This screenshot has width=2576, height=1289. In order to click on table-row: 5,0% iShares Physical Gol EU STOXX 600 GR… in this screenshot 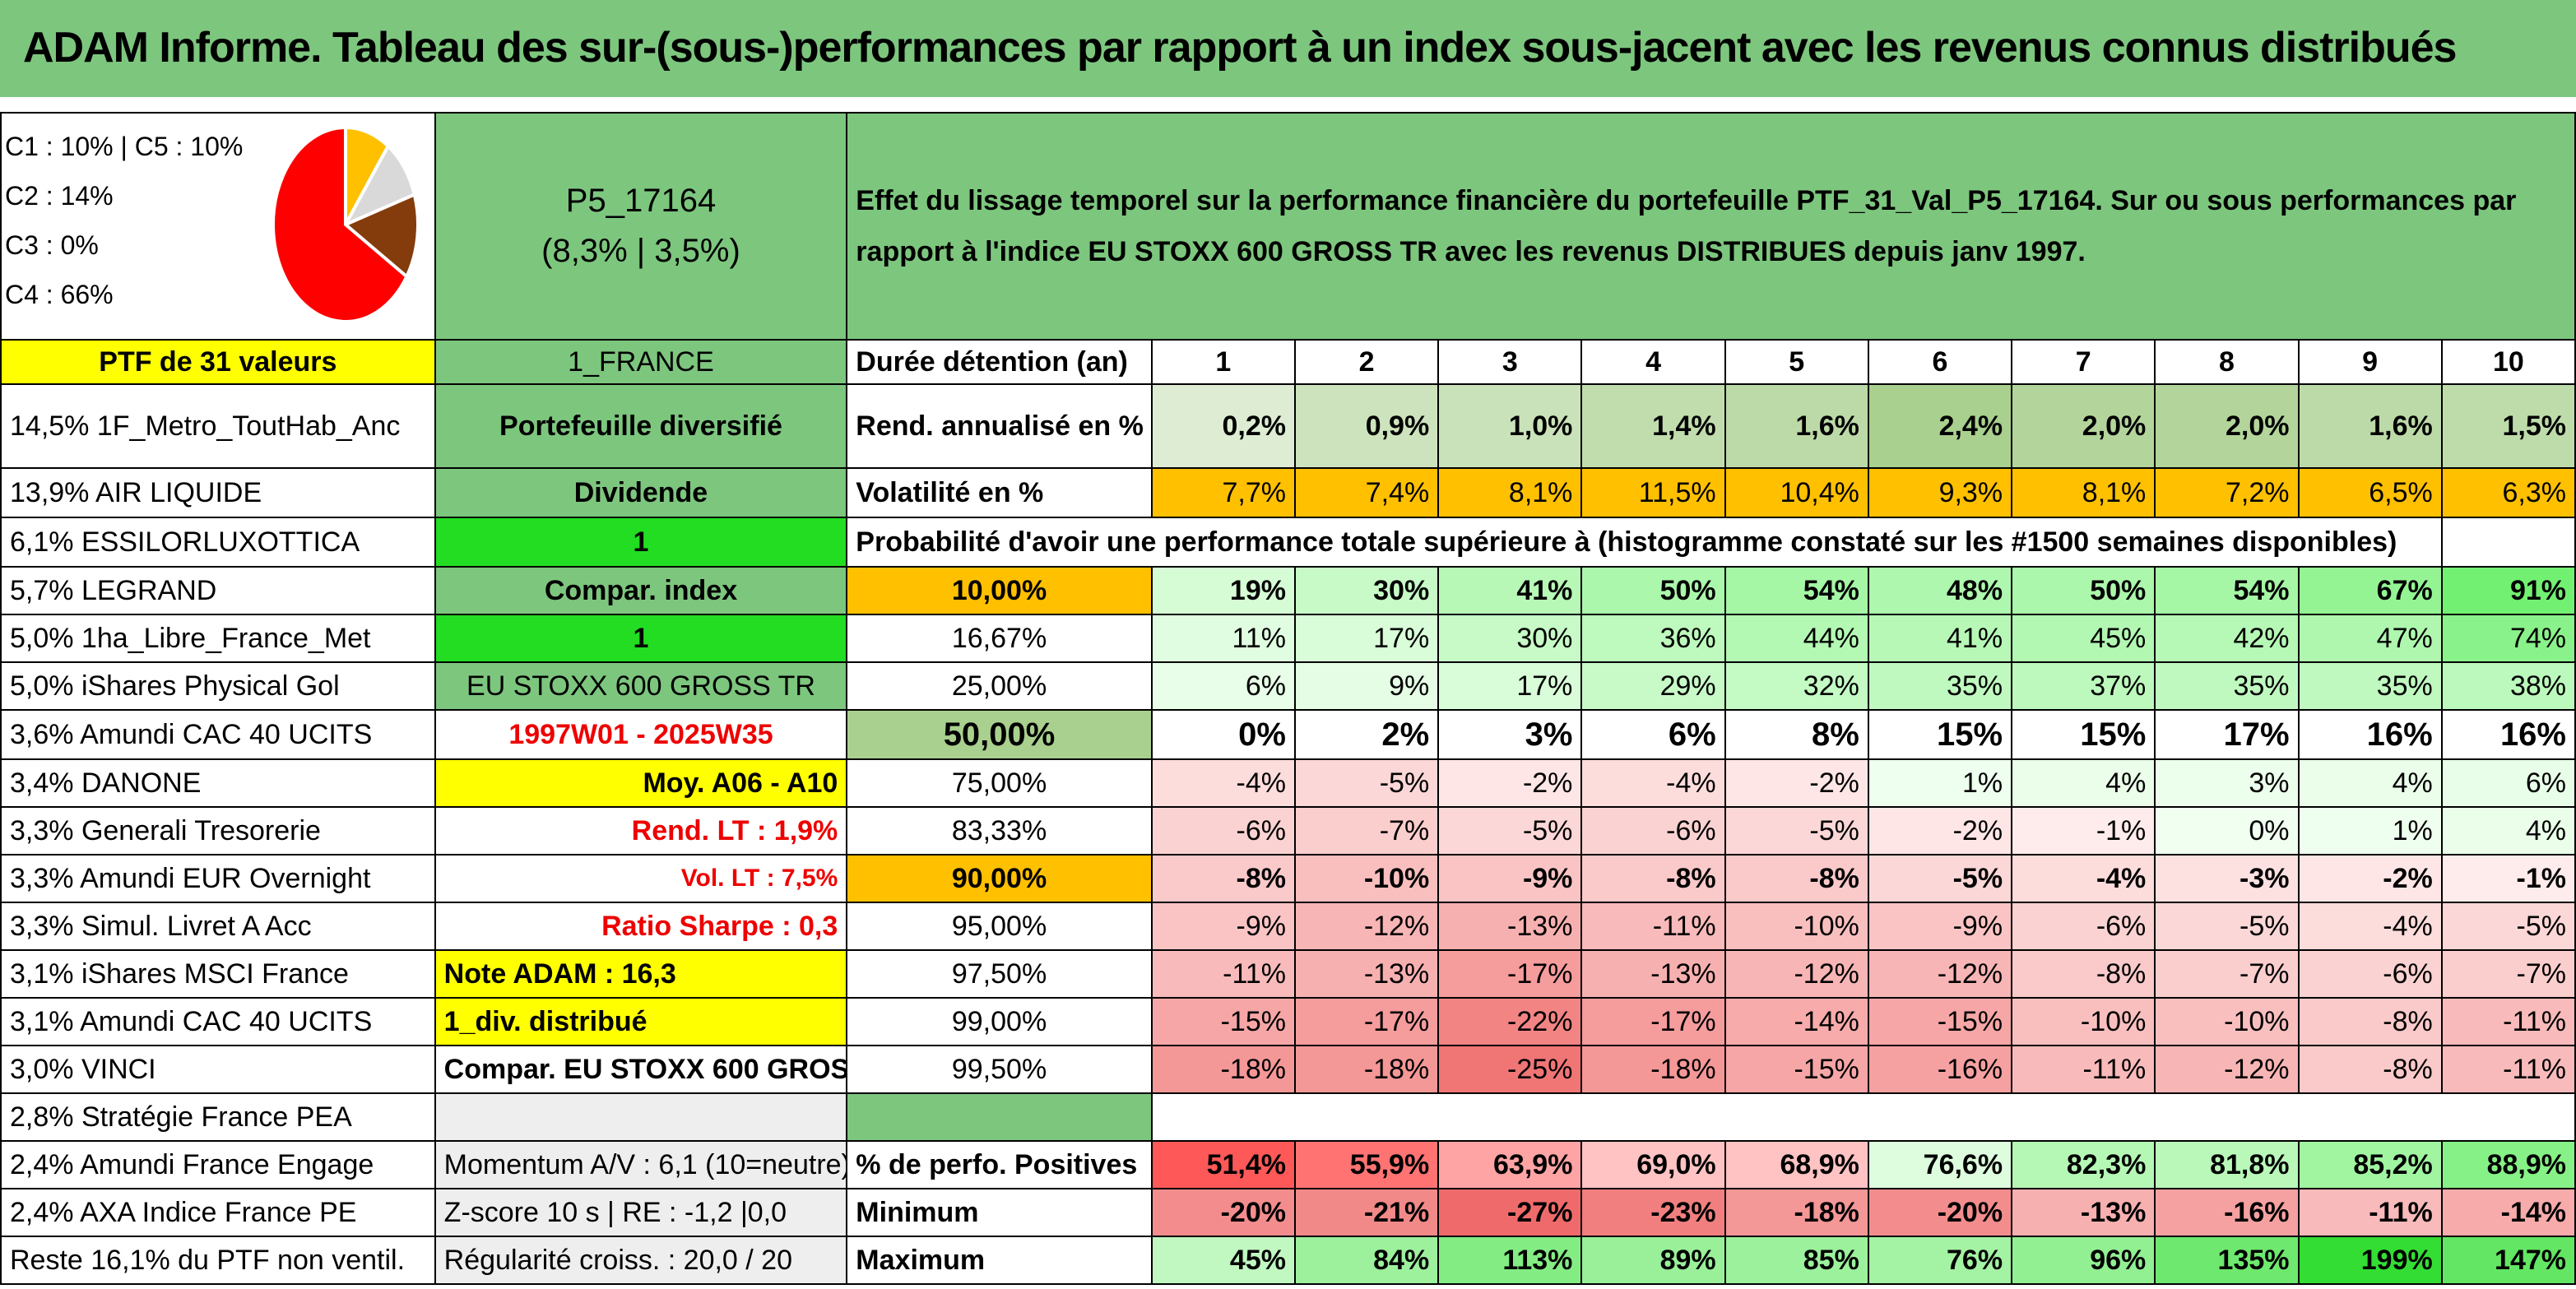, I will do `click(1288, 686)`.